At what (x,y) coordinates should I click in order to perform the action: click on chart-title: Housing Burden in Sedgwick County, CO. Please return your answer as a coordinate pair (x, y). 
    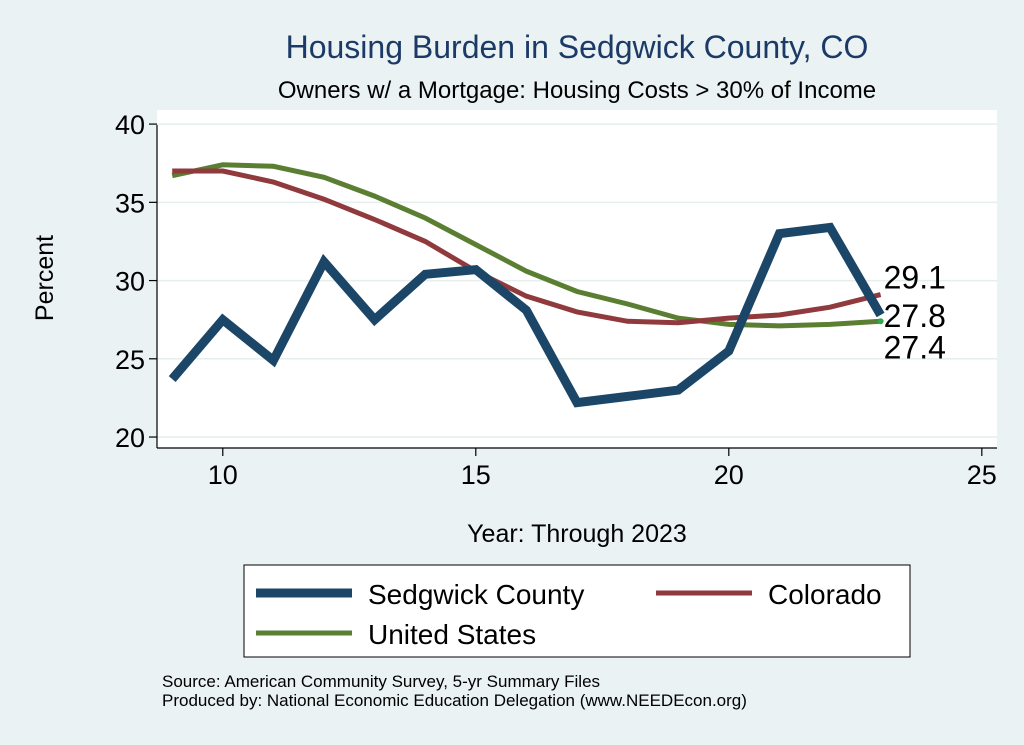
    Looking at the image, I should click on (577, 47).